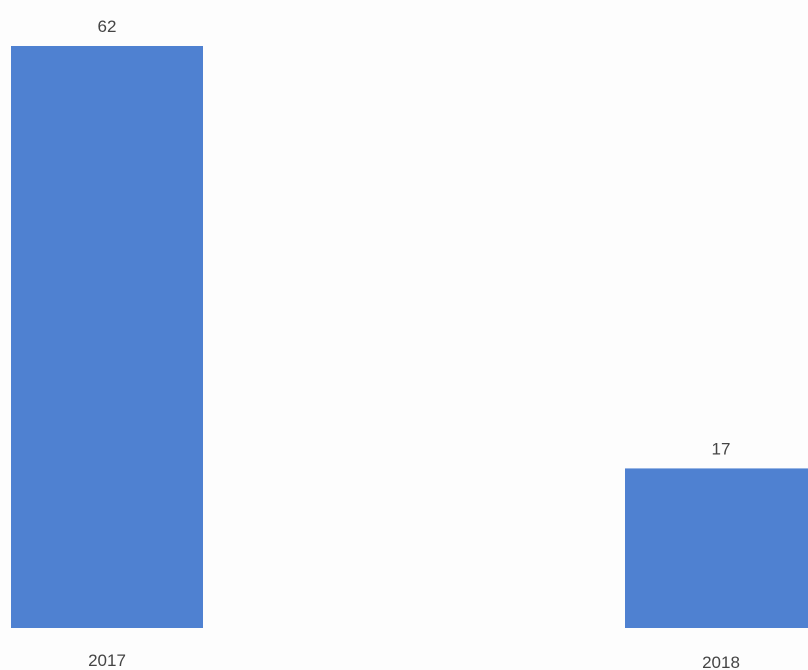  I want to click on data-label-2017: 62, so click(107, 26).